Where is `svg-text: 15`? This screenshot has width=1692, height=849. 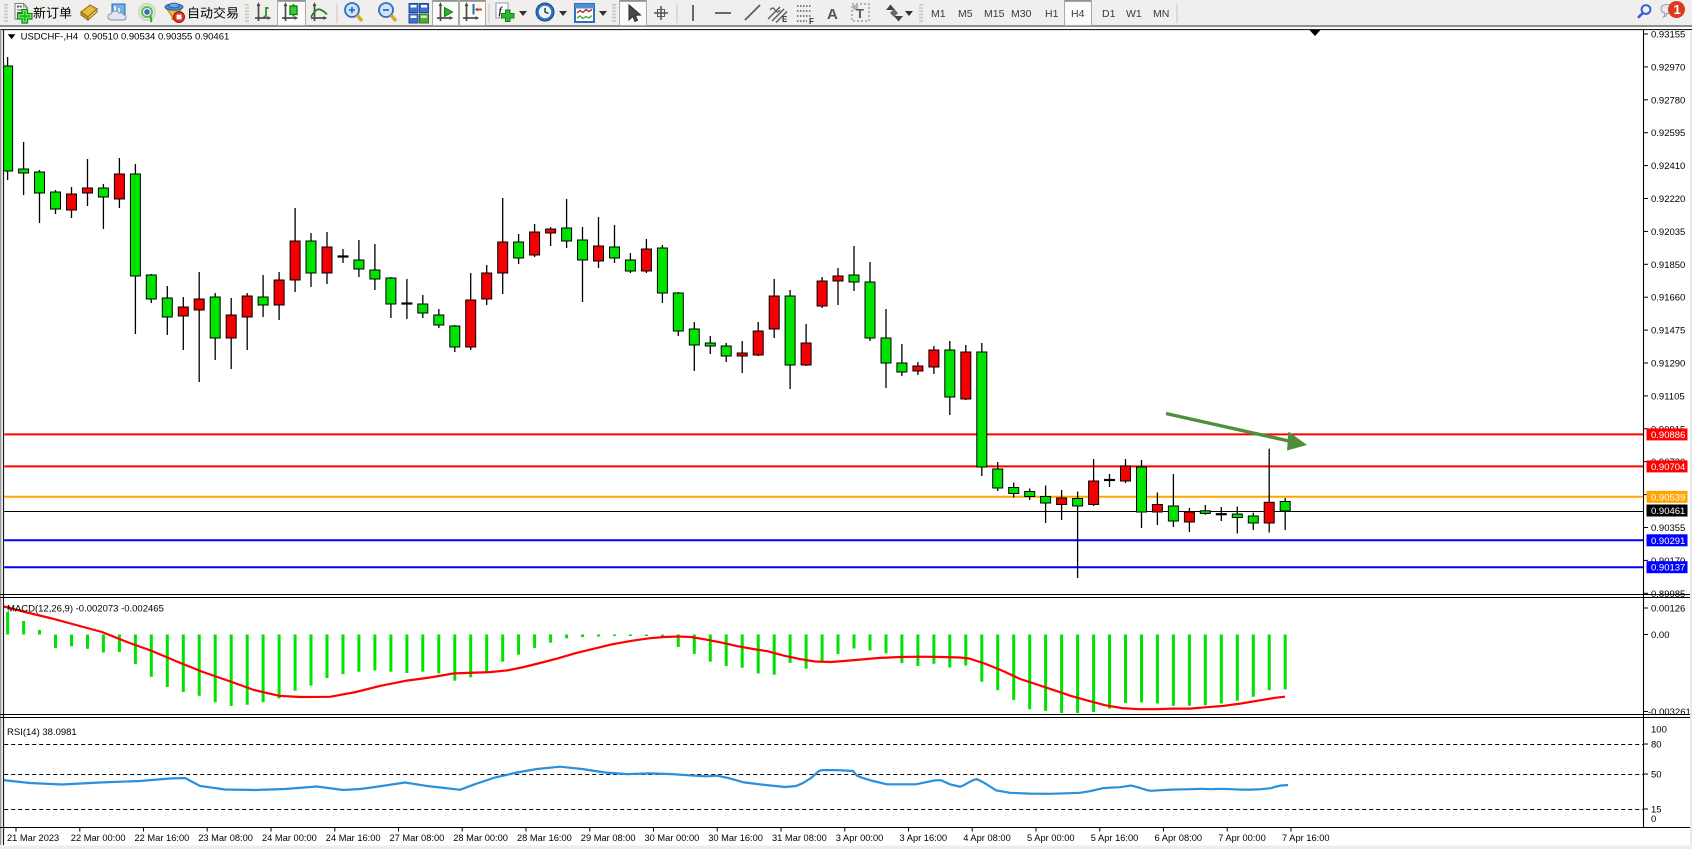 svg-text: 15 is located at coordinates (1656, 810).